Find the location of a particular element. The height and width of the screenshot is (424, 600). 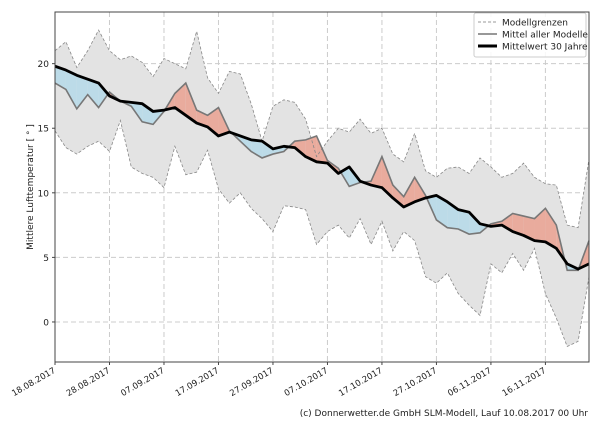

y-tick-label: 15 is located at coordinates (43, 130).